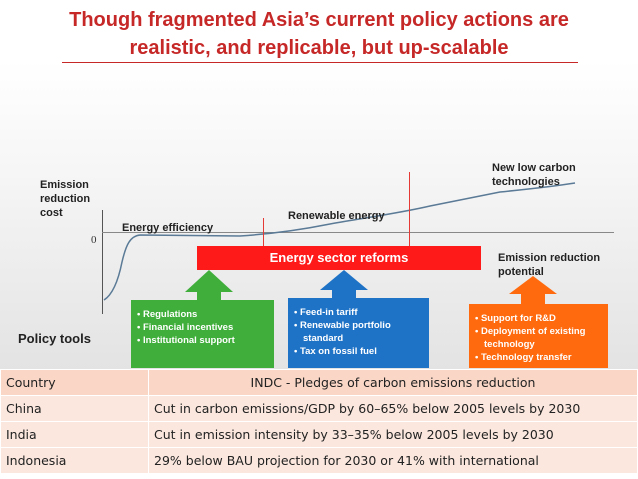 The height and width of the screenshot is (479, 638). I want to click on policy-item: Technology transfer, so click(538, 357).